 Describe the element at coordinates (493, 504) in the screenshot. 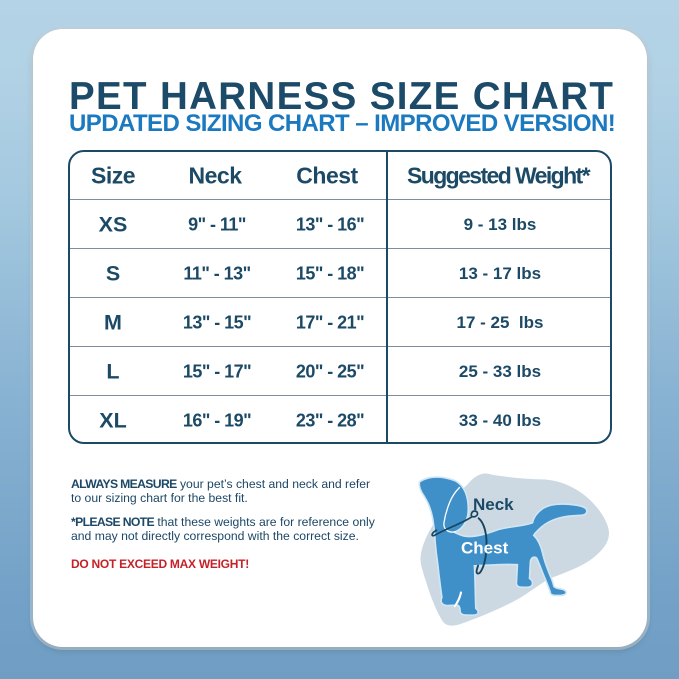

I see `svg-text: Neck` at that location.